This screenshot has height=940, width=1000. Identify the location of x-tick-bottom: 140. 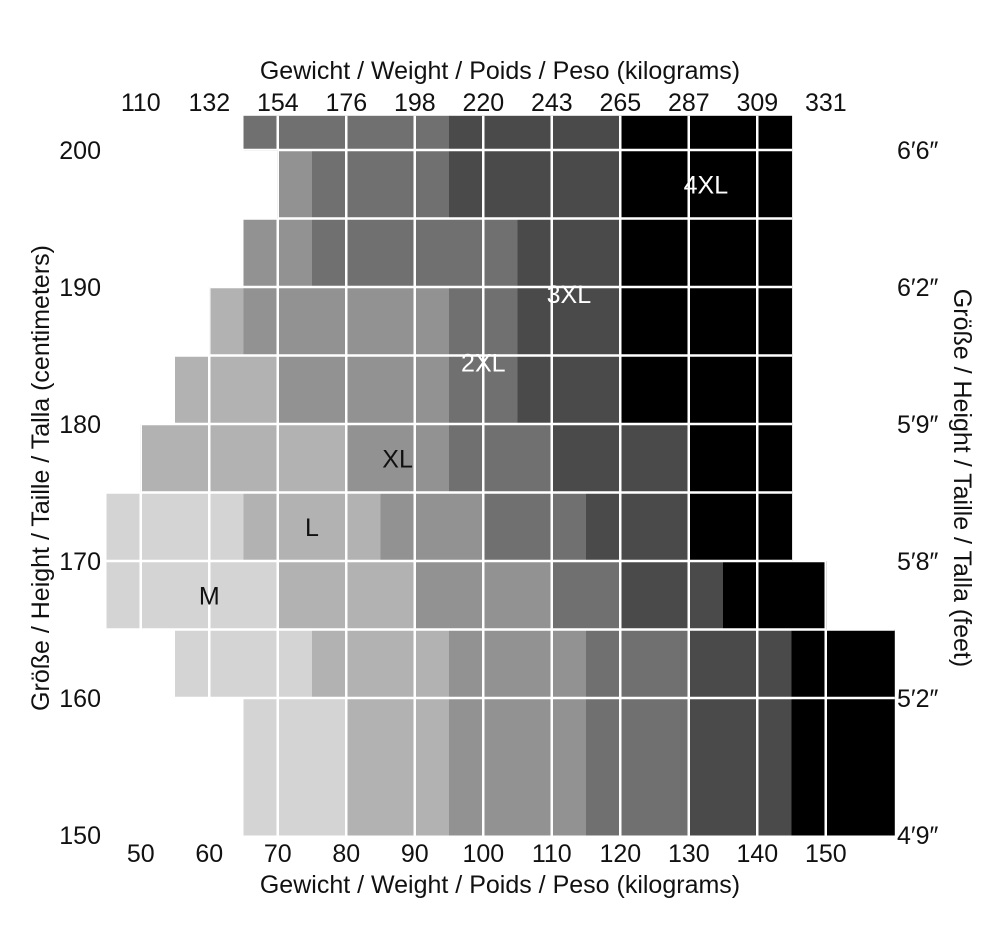
(757, 854).